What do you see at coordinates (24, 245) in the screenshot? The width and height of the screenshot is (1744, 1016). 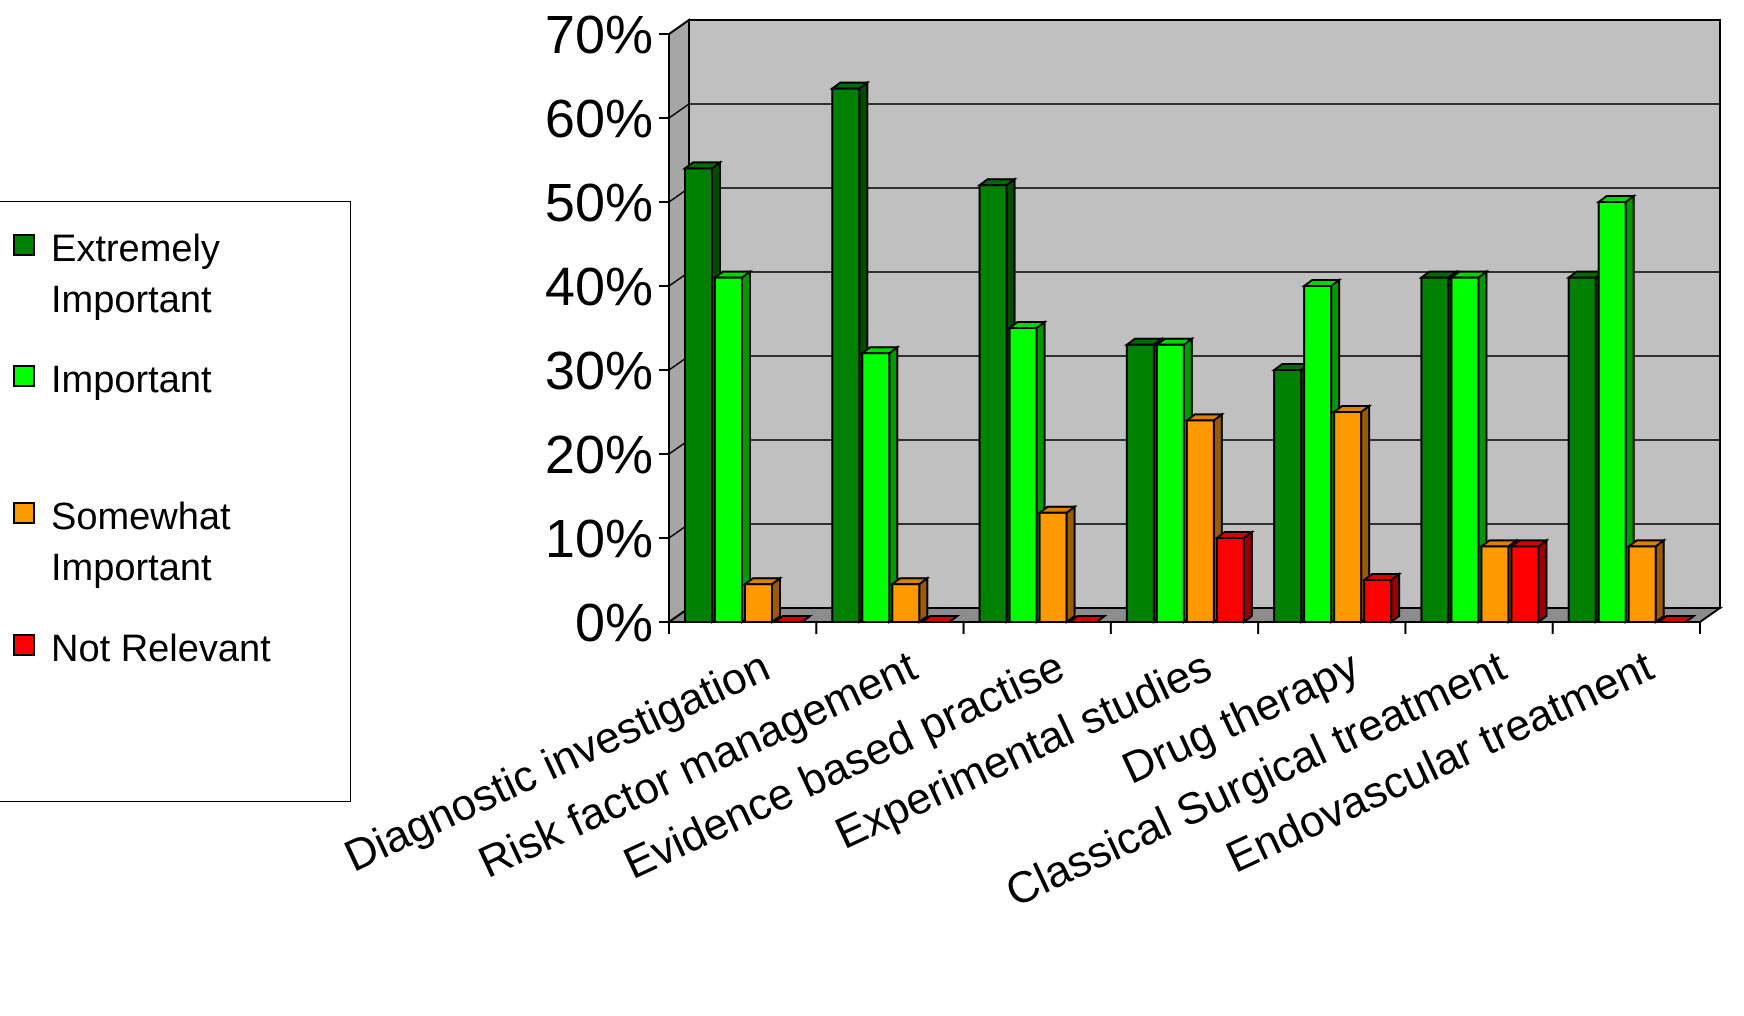 I see `legend-swatch-extremely-important` at bounding box center [24, 245].